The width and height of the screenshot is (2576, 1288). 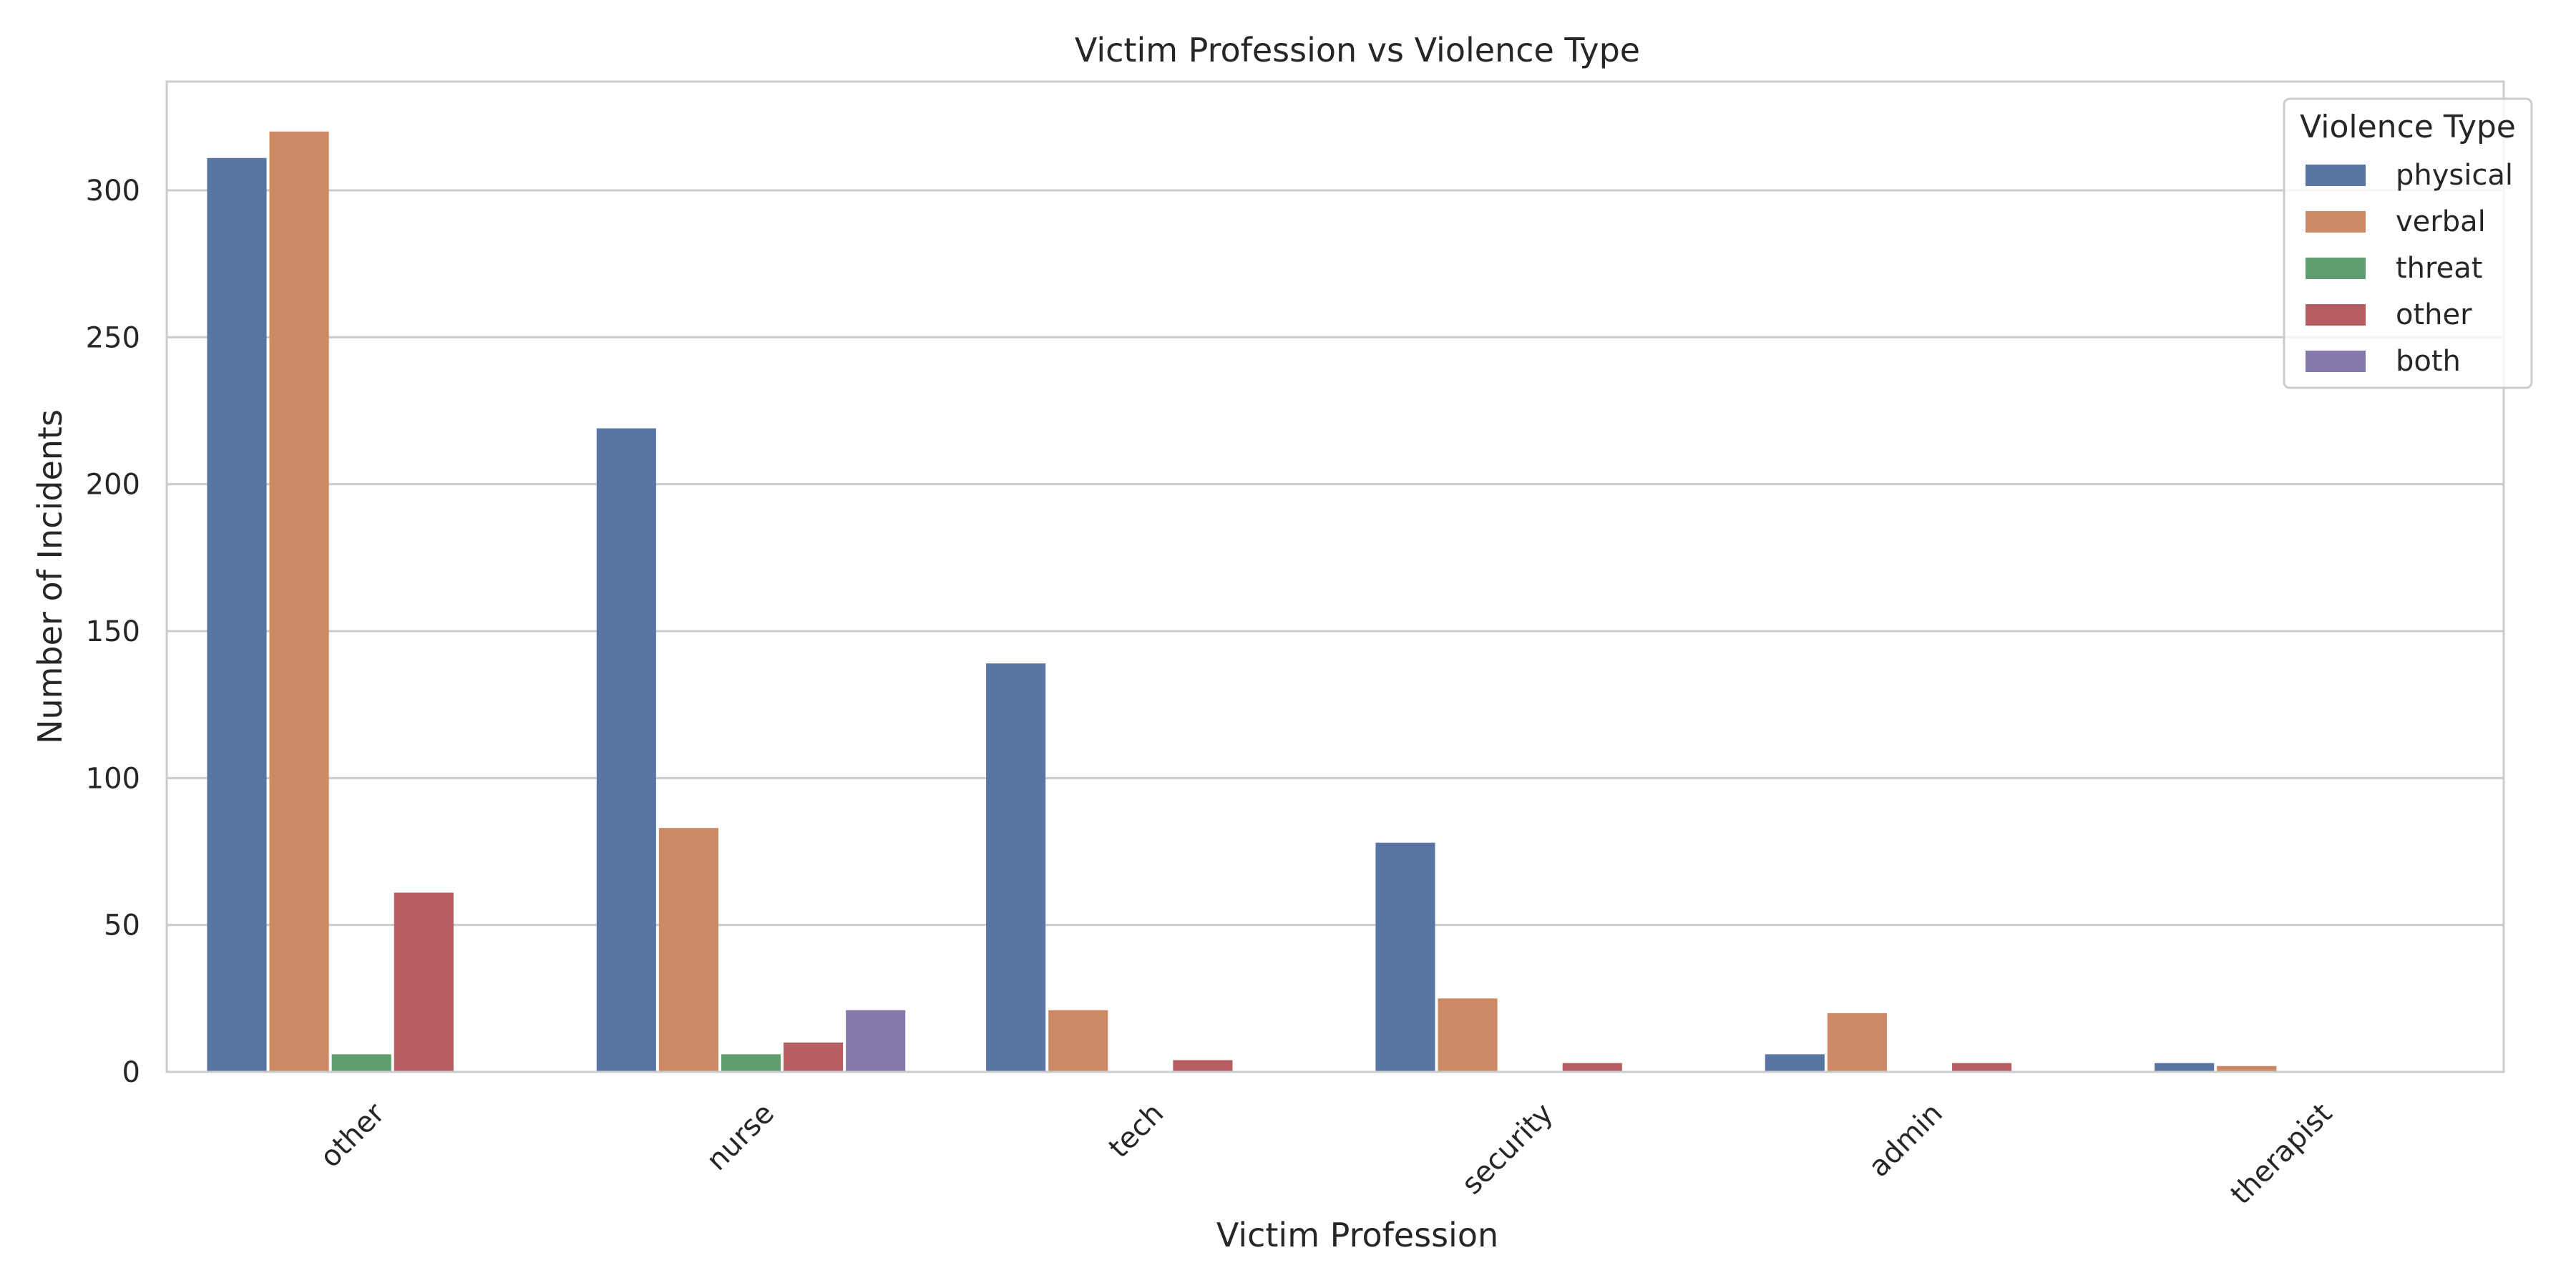 What do you see at coordinates (1468, 1035) in the screenshot?
I see `bar-verbal-security` at bounding box center [1468, 1035].